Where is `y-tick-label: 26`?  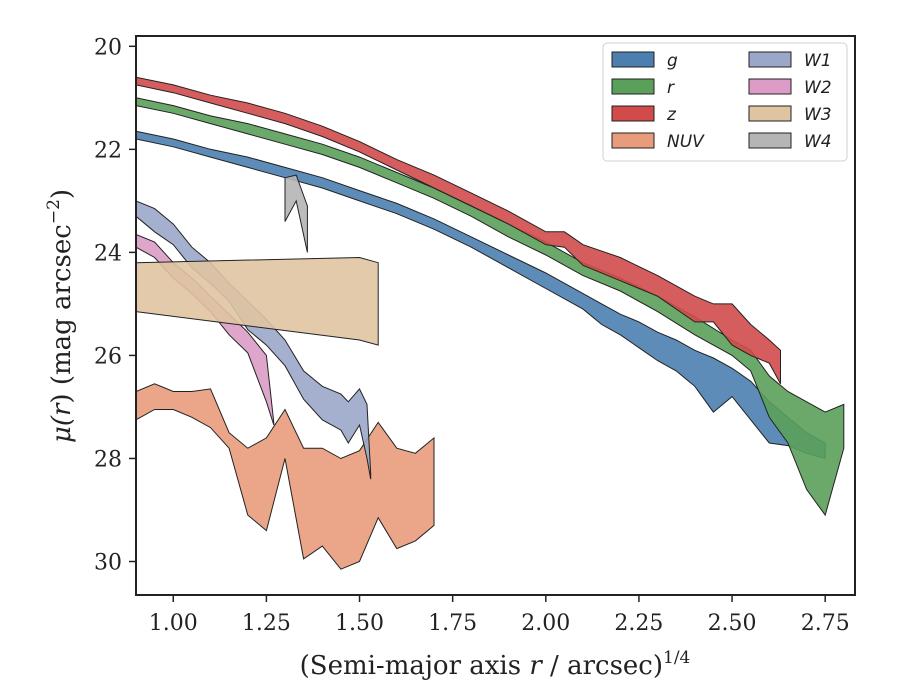 y-tick-label: 26 is located at coordinates (108, 356).